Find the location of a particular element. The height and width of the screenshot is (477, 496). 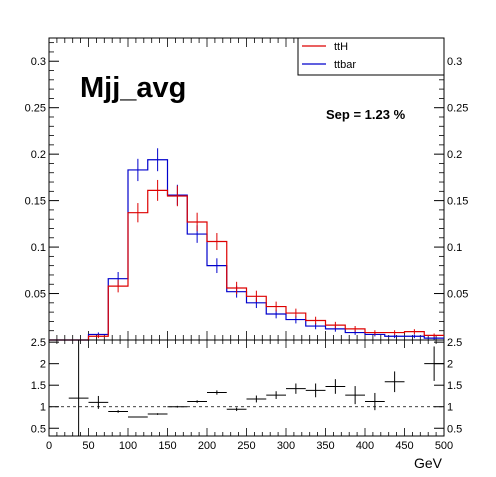

chart-title: Mjj_avg is located at coordinates (133, 88).